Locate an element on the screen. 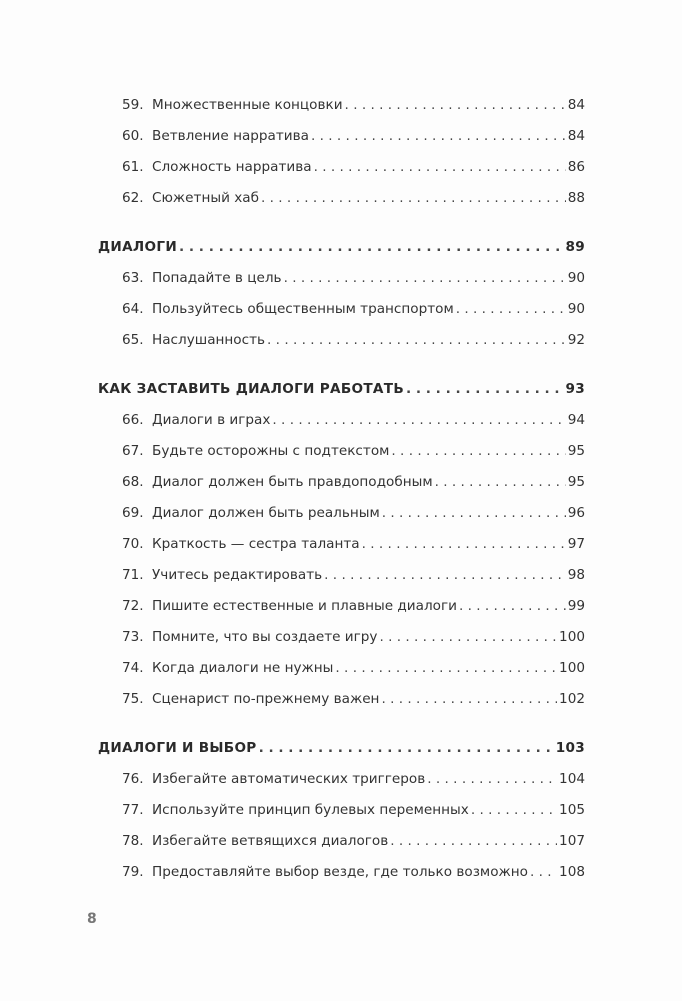 Image resolution: width=682 pixels, height=1001 pixels. entry-title: Диалоги в играх is located at coordinates (211, 420).